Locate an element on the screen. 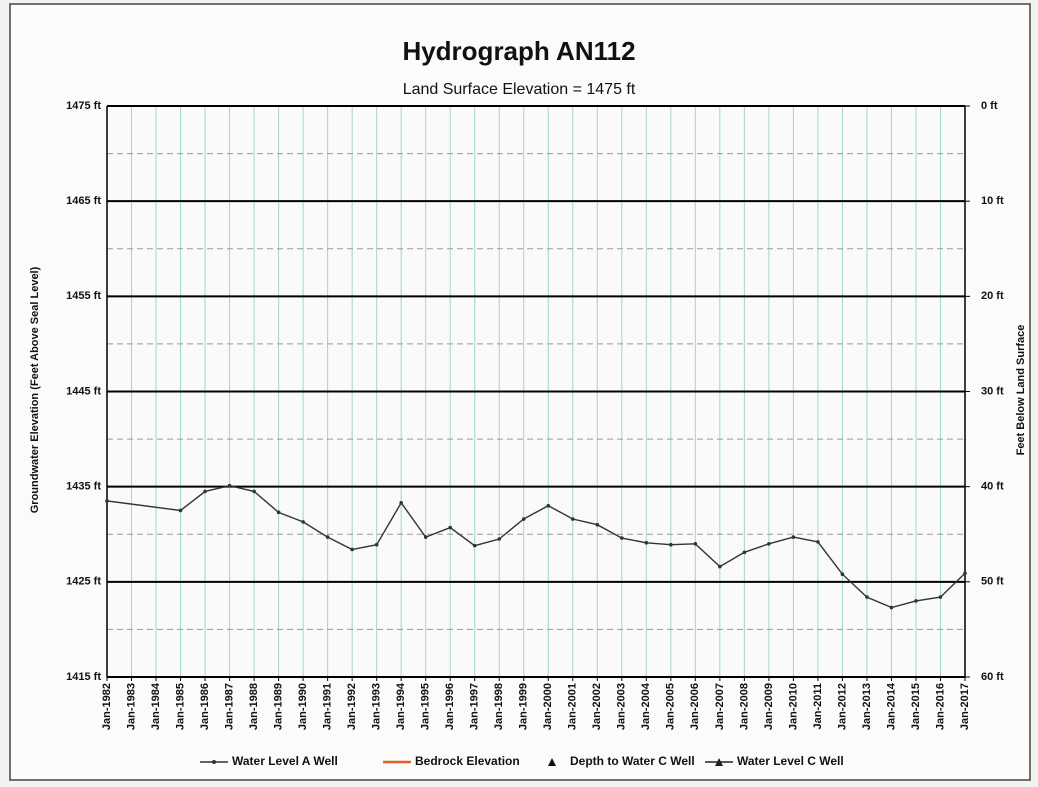 The height and width of the screenshot is (787, 1038). x-tick-label: Jan-1995 is located at coordinates (426, 706).